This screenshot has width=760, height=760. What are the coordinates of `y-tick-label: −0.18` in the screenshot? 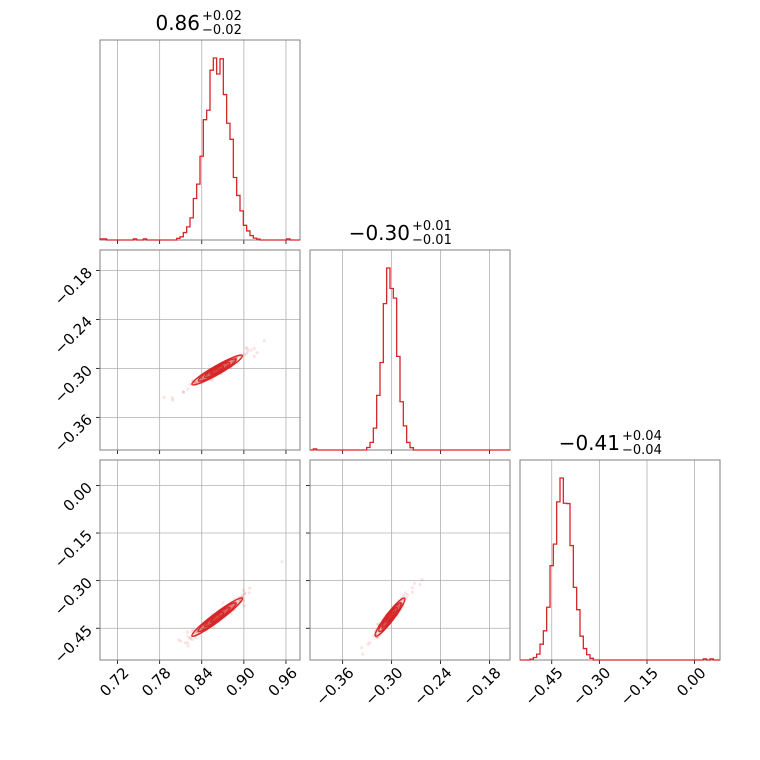 It's located at (73, 286).